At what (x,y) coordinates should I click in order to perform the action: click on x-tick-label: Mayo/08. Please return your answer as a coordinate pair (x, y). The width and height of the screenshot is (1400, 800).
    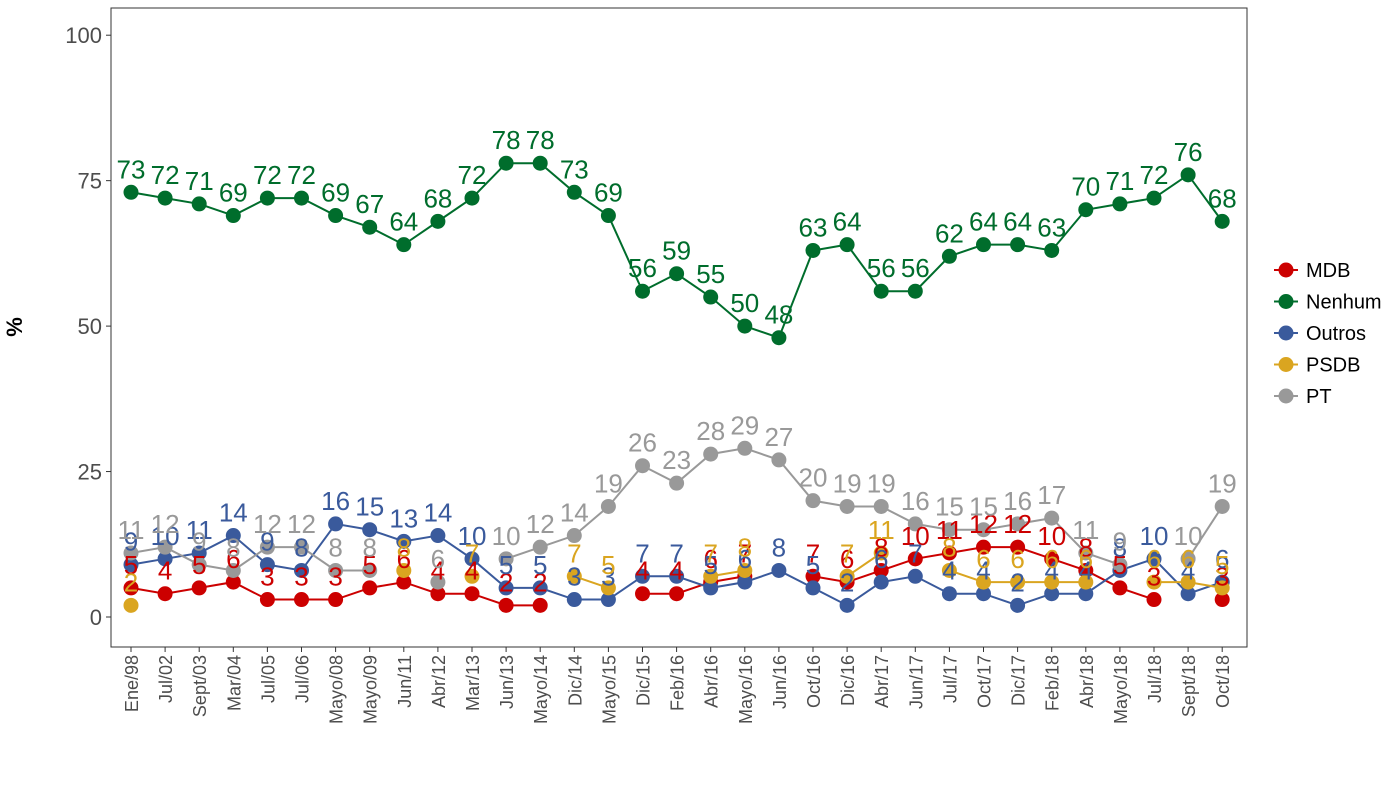
    Looking at the image, I should click on (337, 689).